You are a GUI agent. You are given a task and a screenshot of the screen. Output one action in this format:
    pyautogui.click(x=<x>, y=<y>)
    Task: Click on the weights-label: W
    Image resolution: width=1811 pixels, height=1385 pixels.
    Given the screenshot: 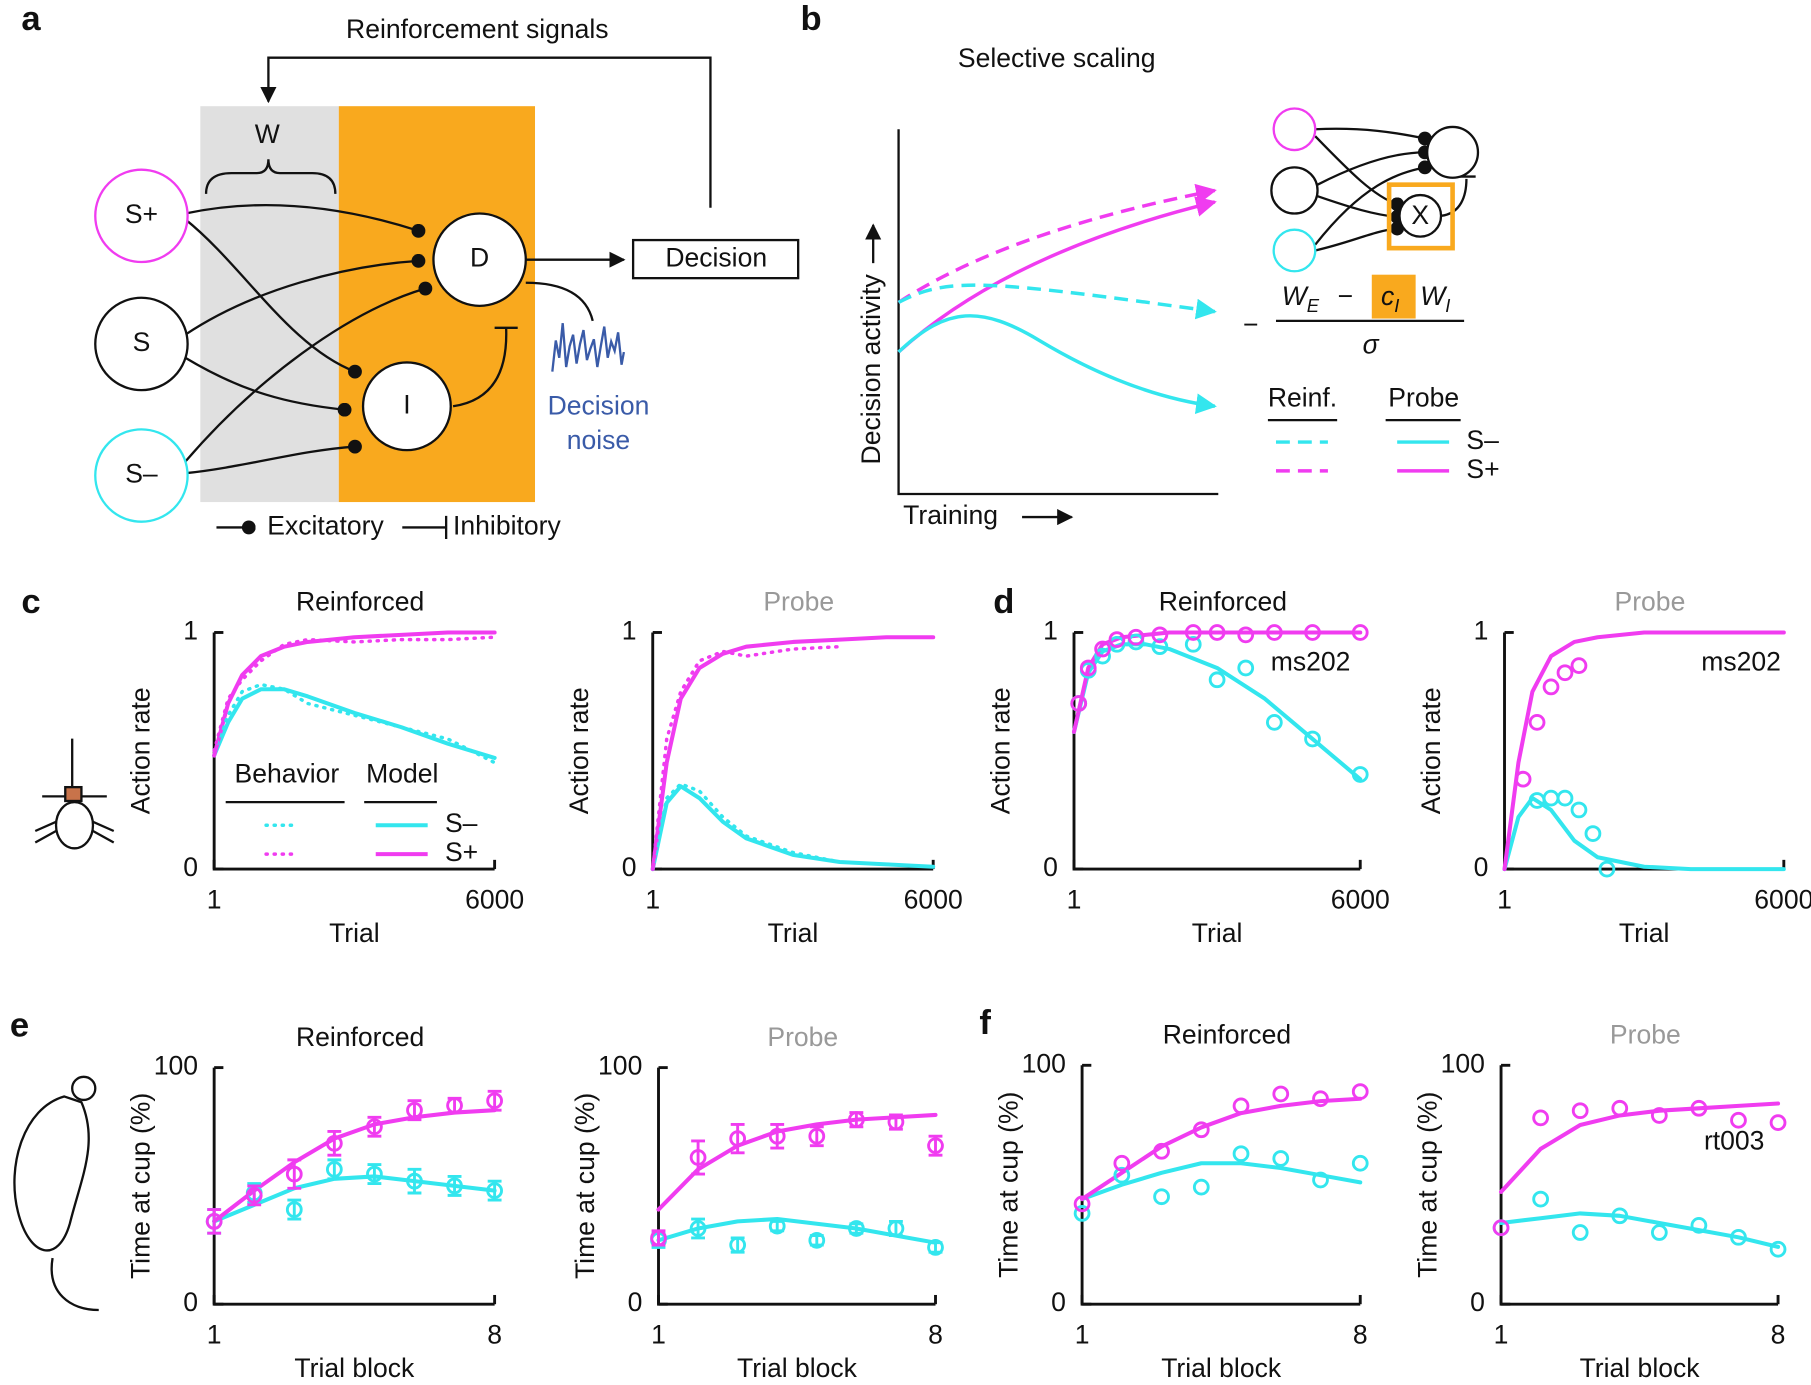 What is the action you would take?
    pyautogui.click(x=267, y=134)
    